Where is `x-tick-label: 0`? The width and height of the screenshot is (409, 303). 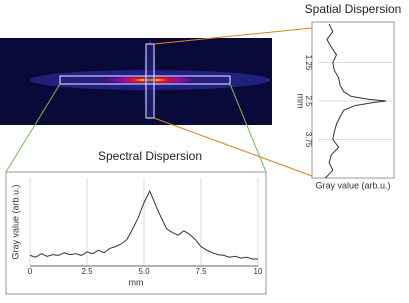 x-tick-label: 0 is located at coordinates (30, 271).